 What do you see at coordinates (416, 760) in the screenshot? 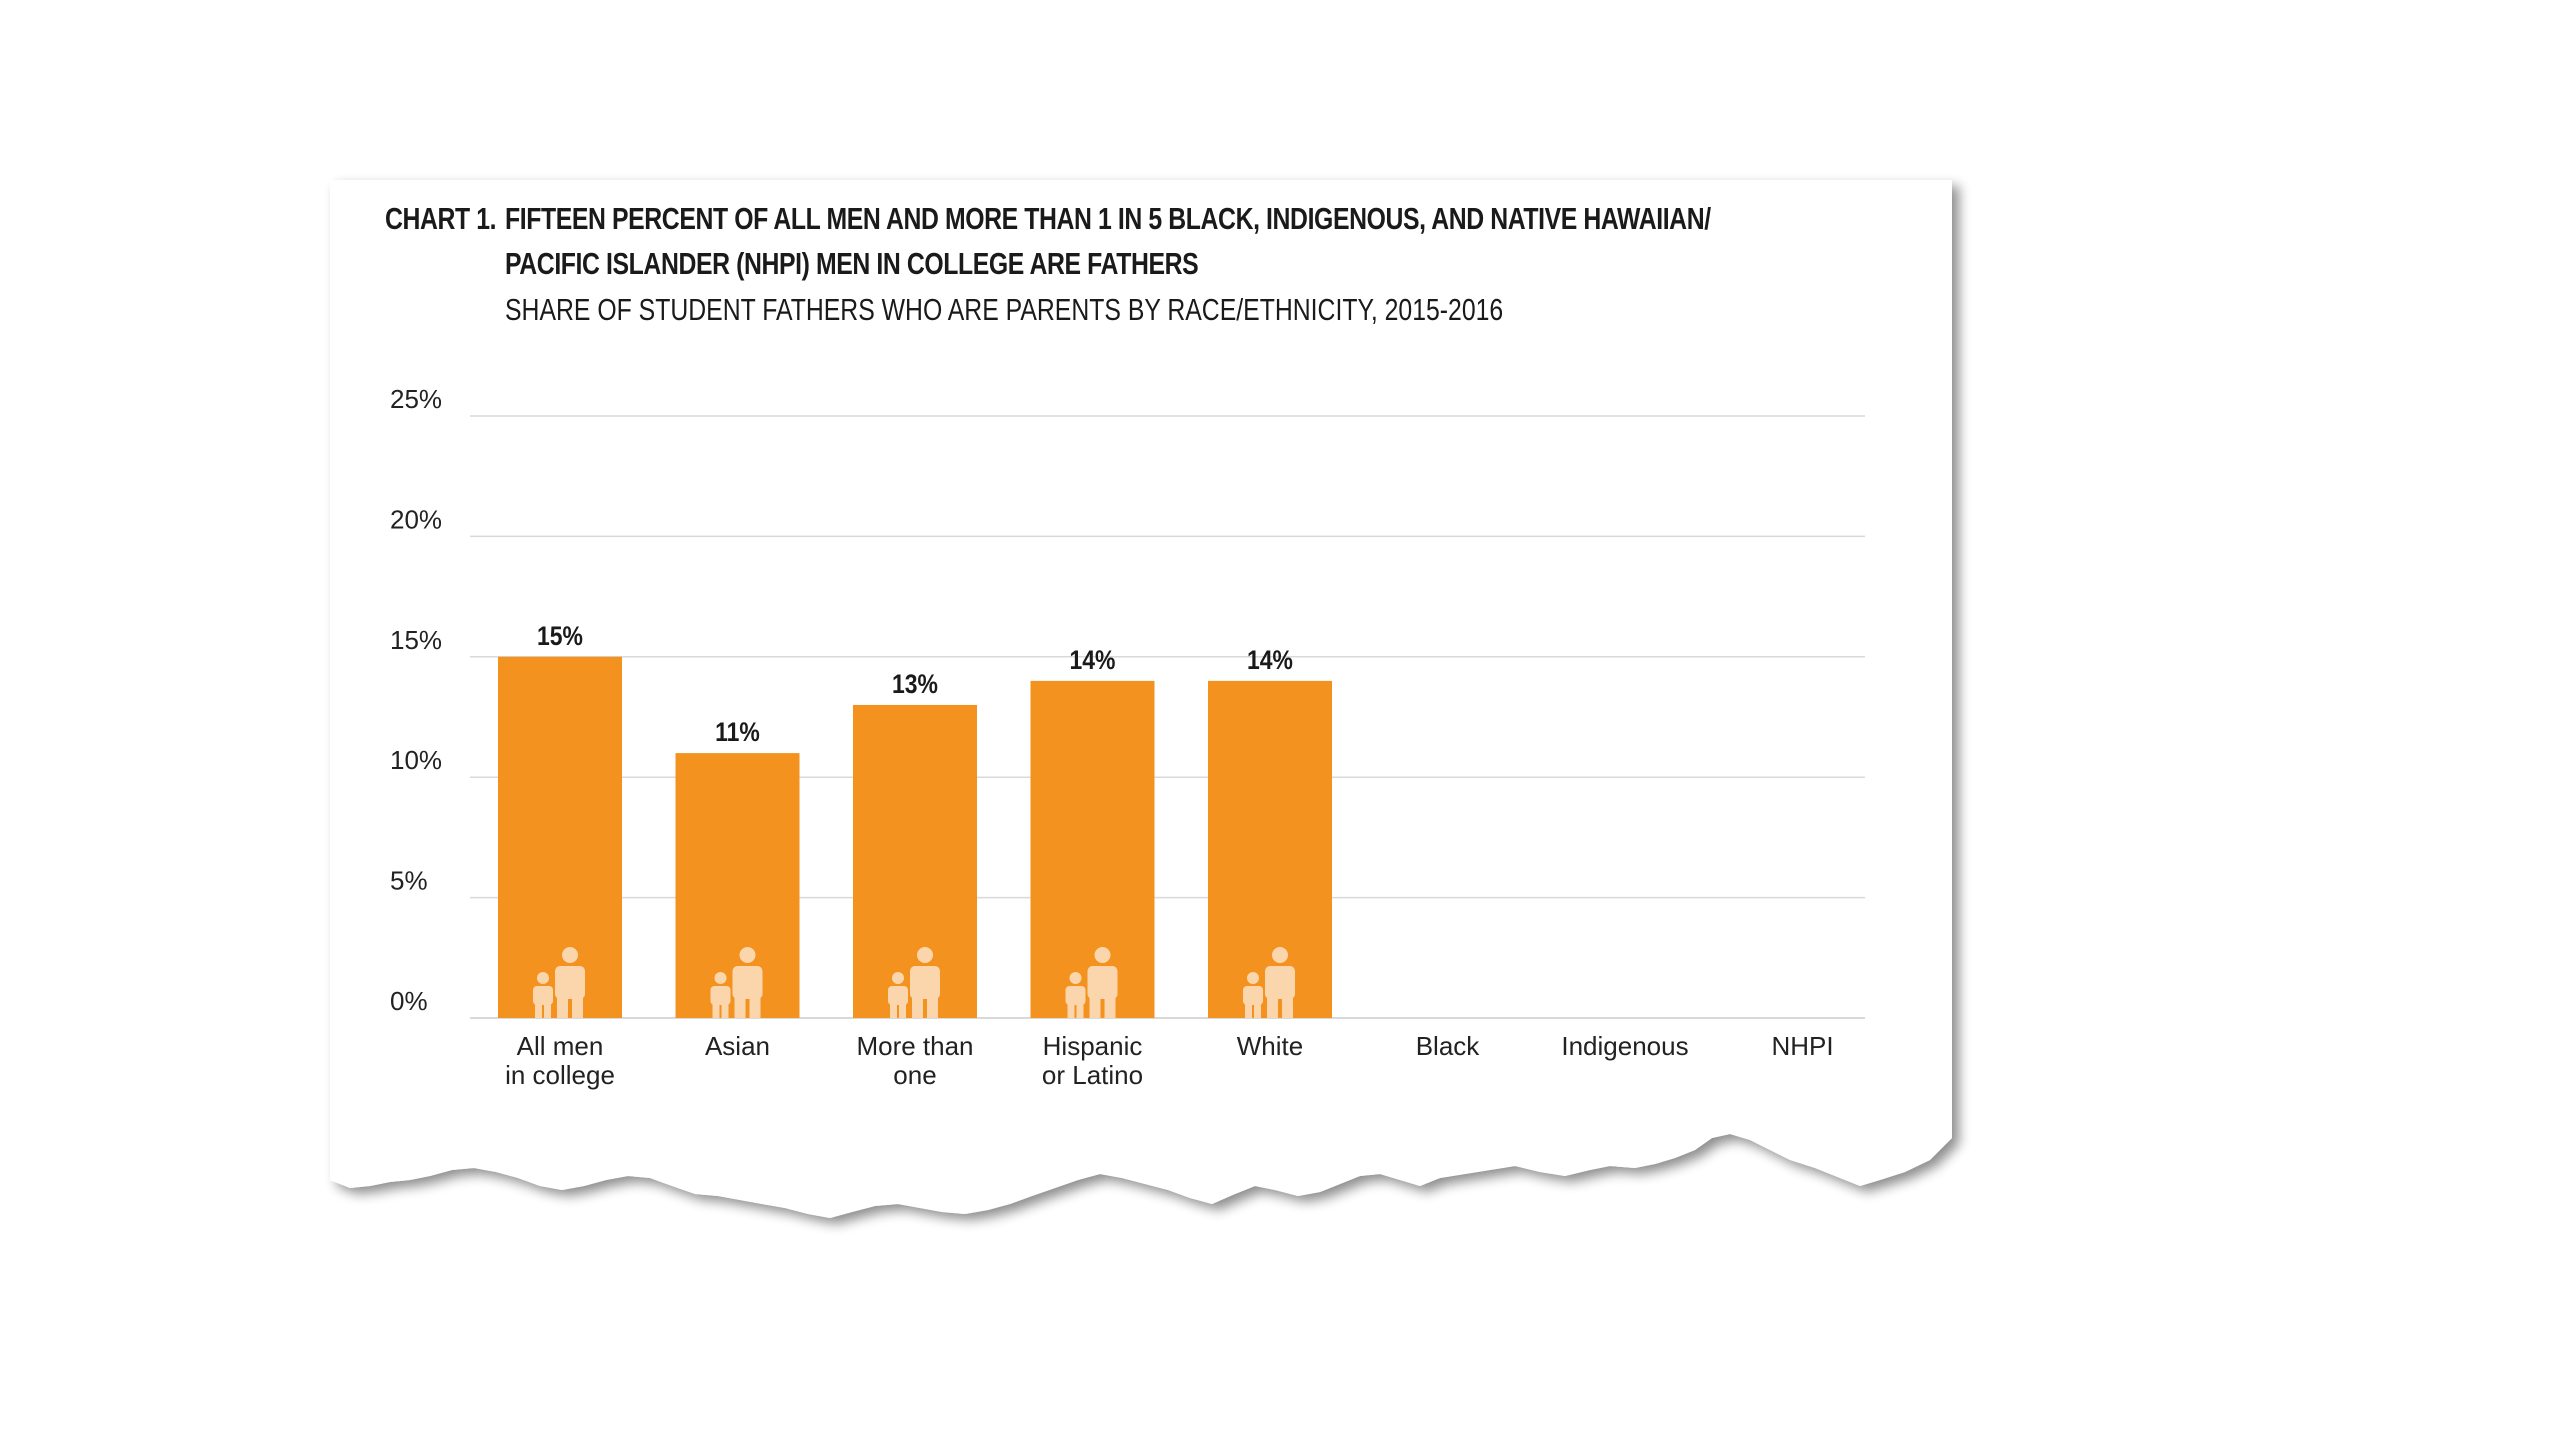
I see `y-tick-label: 10%` at bounding box center [416, 760].